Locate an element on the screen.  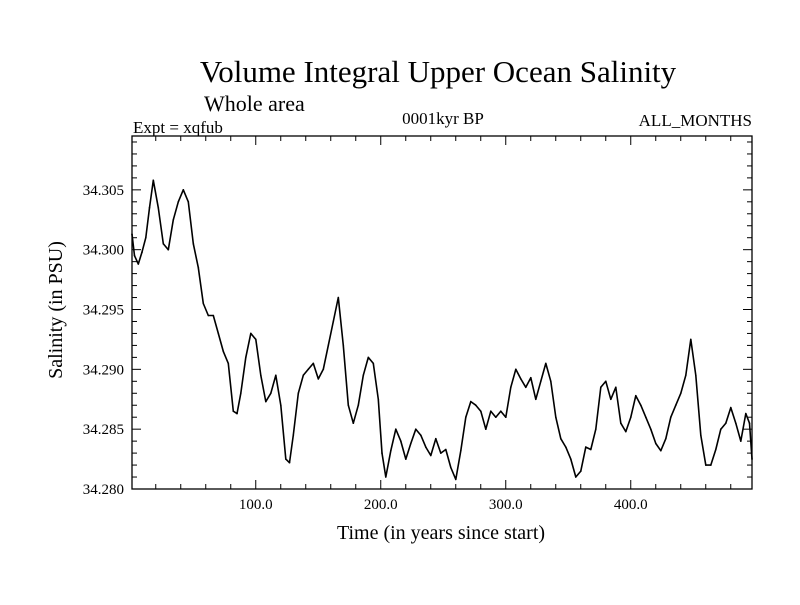
y-tick-label: 34.295 is located at coordinates (103, 311).